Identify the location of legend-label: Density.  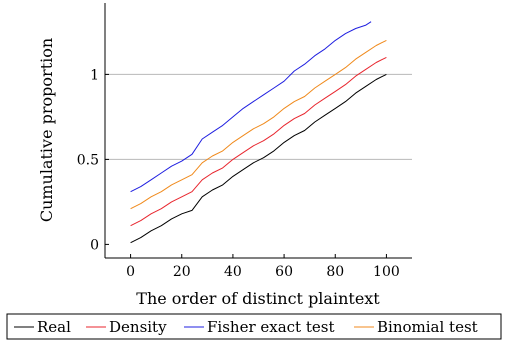
(138, 327).